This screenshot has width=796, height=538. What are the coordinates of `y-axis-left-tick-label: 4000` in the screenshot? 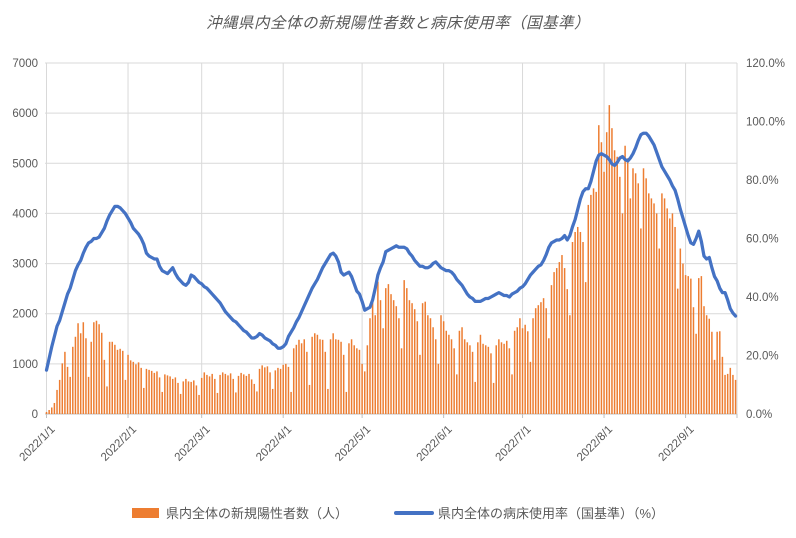 It's located at (25, 214).